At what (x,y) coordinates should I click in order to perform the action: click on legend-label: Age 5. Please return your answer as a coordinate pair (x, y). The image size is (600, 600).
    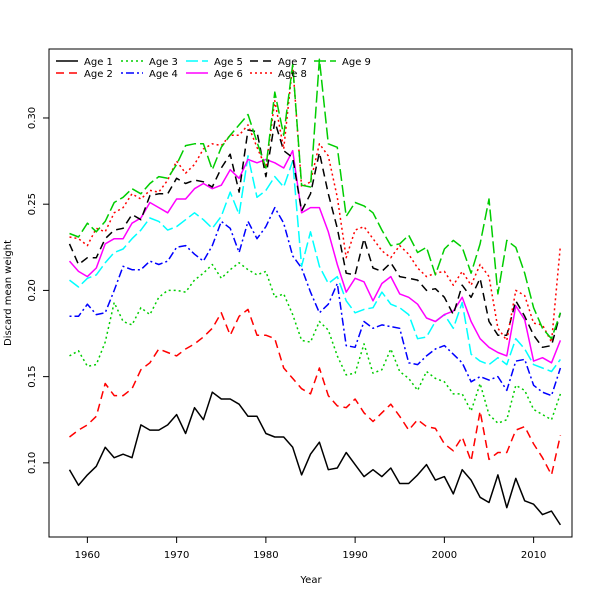
    Looking at the image, I should click on (228, 62).